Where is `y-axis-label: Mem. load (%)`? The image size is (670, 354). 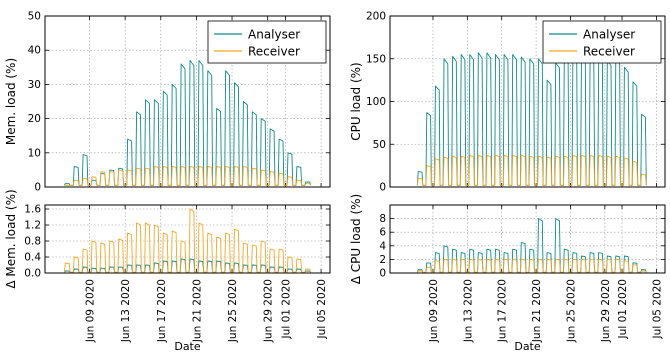 y-axis-label: Mem. load (%) is located at coordinates (11, 101).